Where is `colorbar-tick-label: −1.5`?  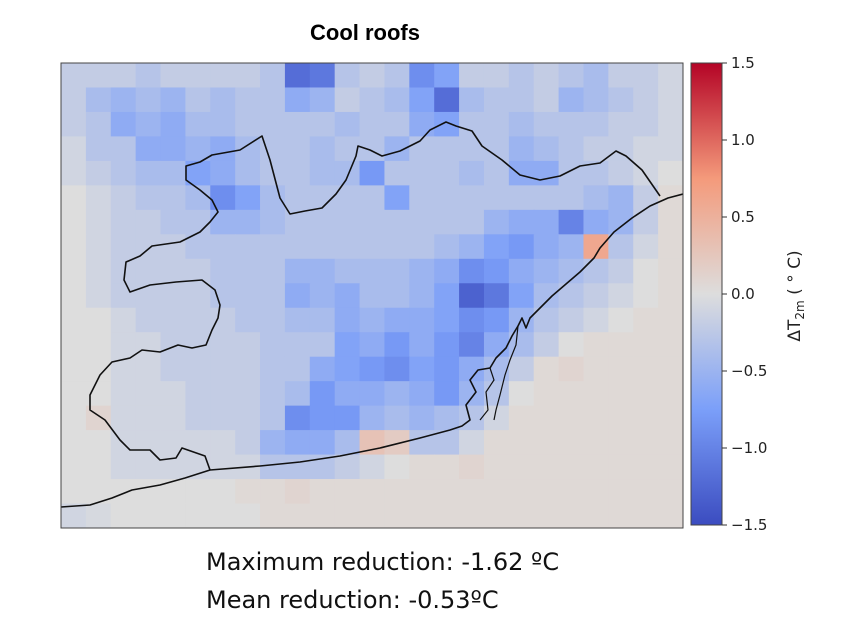 colorbar-tick-label: −1.5 is located at coordinates (749, 525).